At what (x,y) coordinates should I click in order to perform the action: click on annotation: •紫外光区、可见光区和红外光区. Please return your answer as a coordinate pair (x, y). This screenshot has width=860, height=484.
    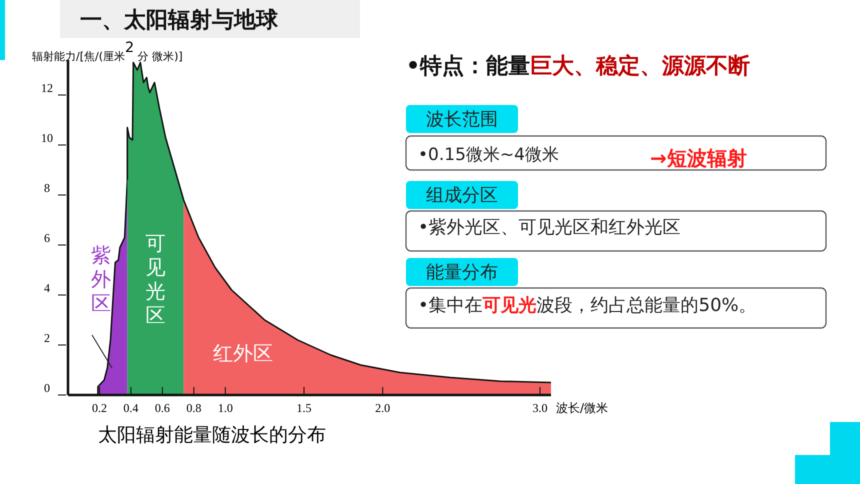
    Looking at the image, I should click on (549, 227).